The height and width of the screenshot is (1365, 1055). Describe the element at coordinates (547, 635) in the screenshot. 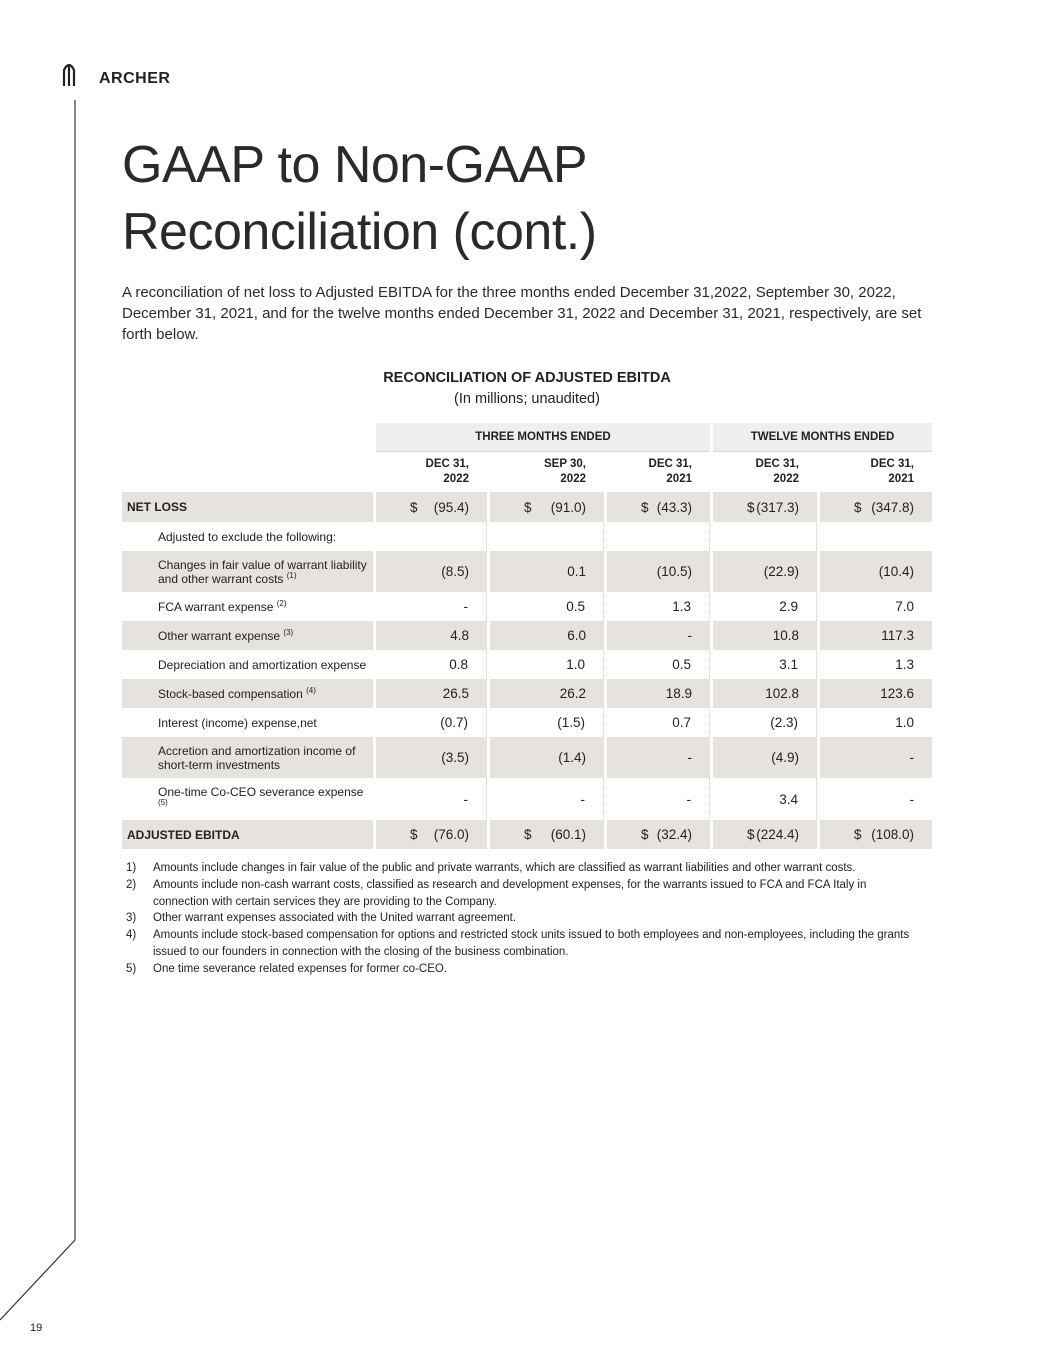

I see `value-cell: 6.0` at that location.